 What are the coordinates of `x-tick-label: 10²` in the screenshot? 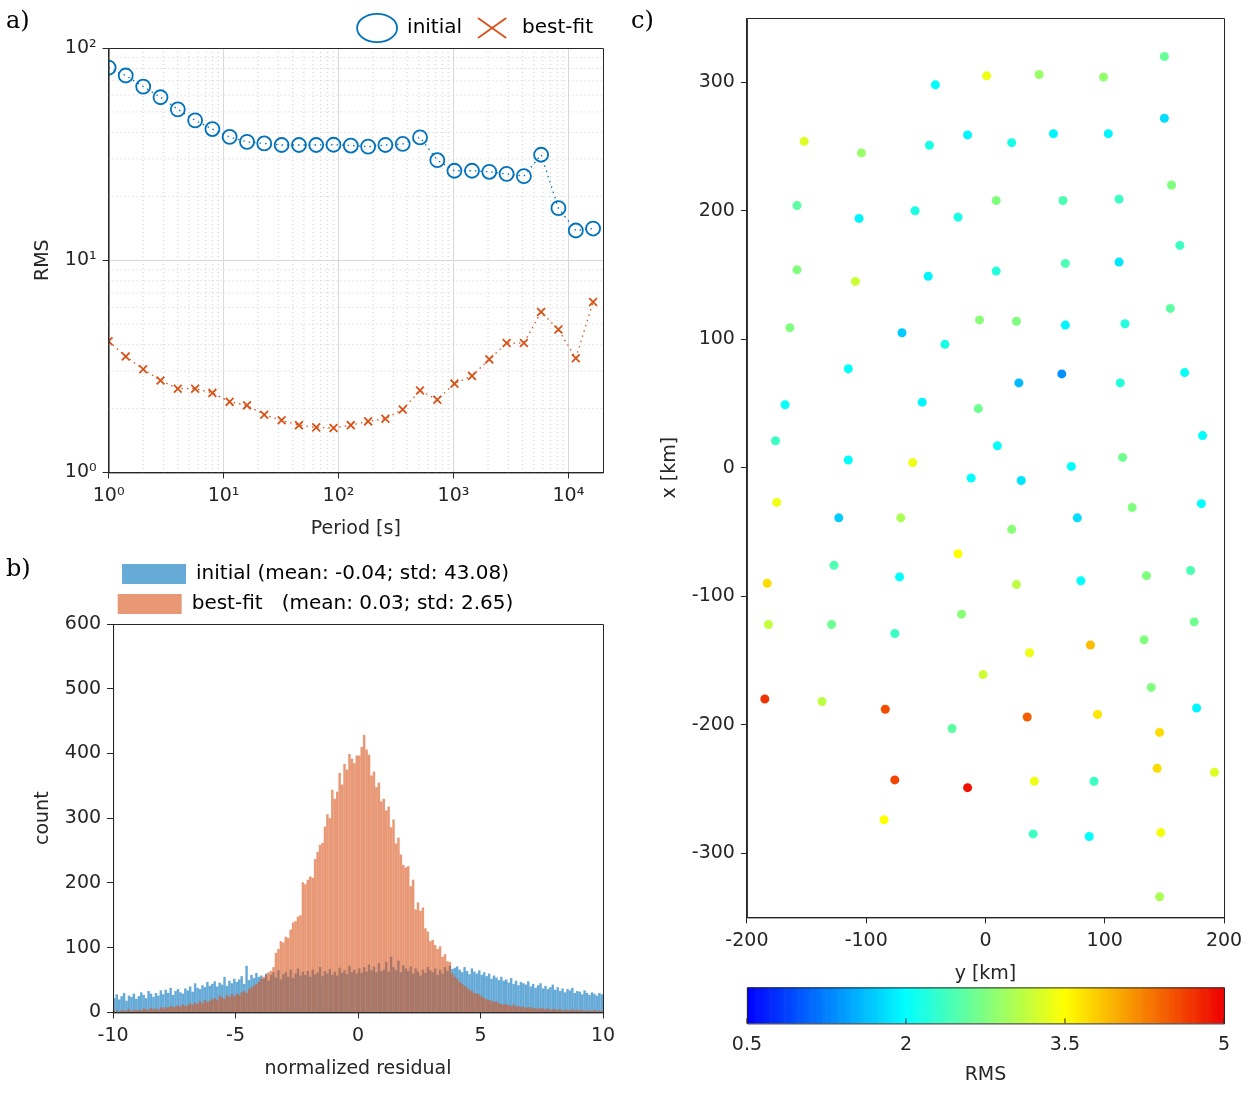 It's located at (338, 493).